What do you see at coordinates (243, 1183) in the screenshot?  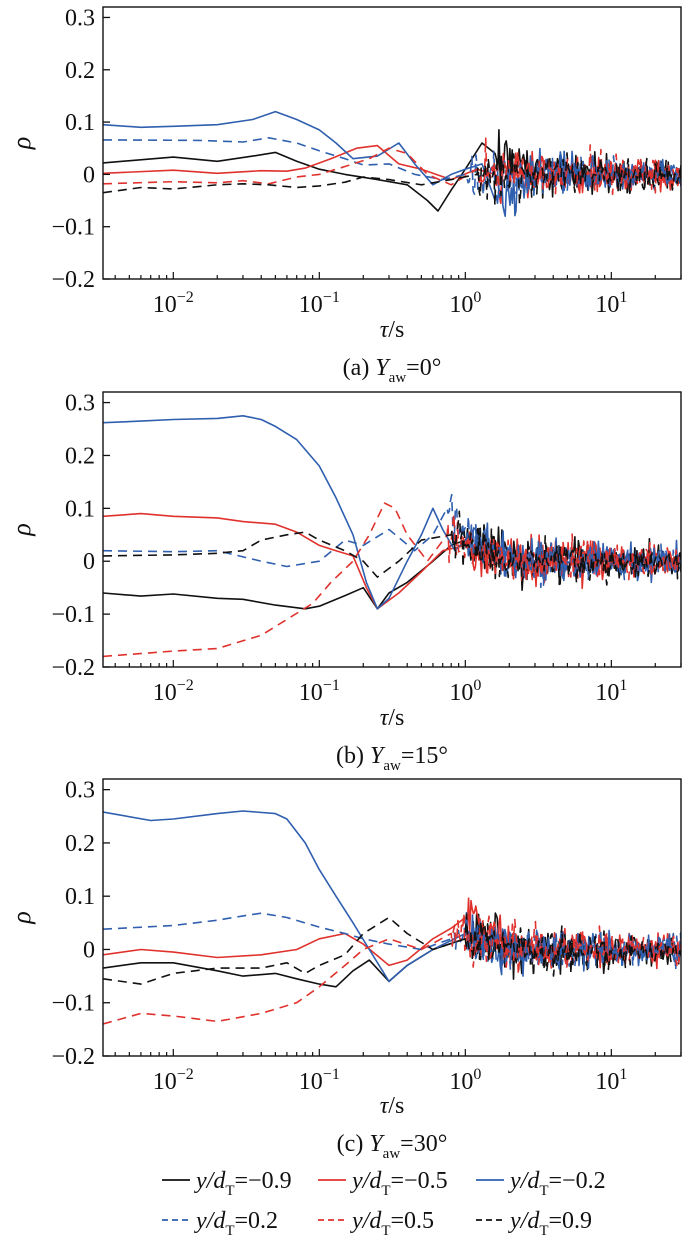 I see `legend-label: y/dT=−0.9` at bounding box center [243, 1183].